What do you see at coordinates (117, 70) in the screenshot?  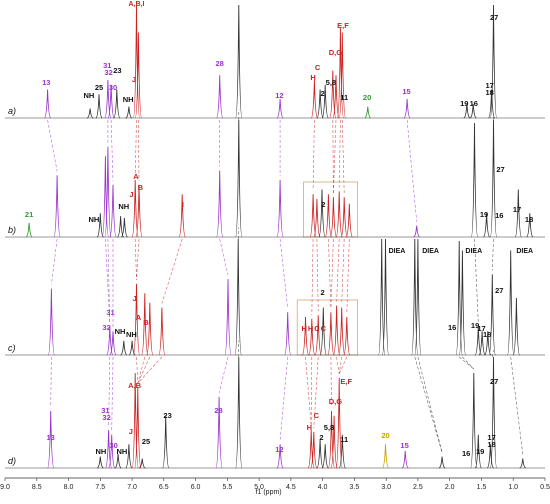 I see `peak-label: 23` at bounding box center [117, 70].